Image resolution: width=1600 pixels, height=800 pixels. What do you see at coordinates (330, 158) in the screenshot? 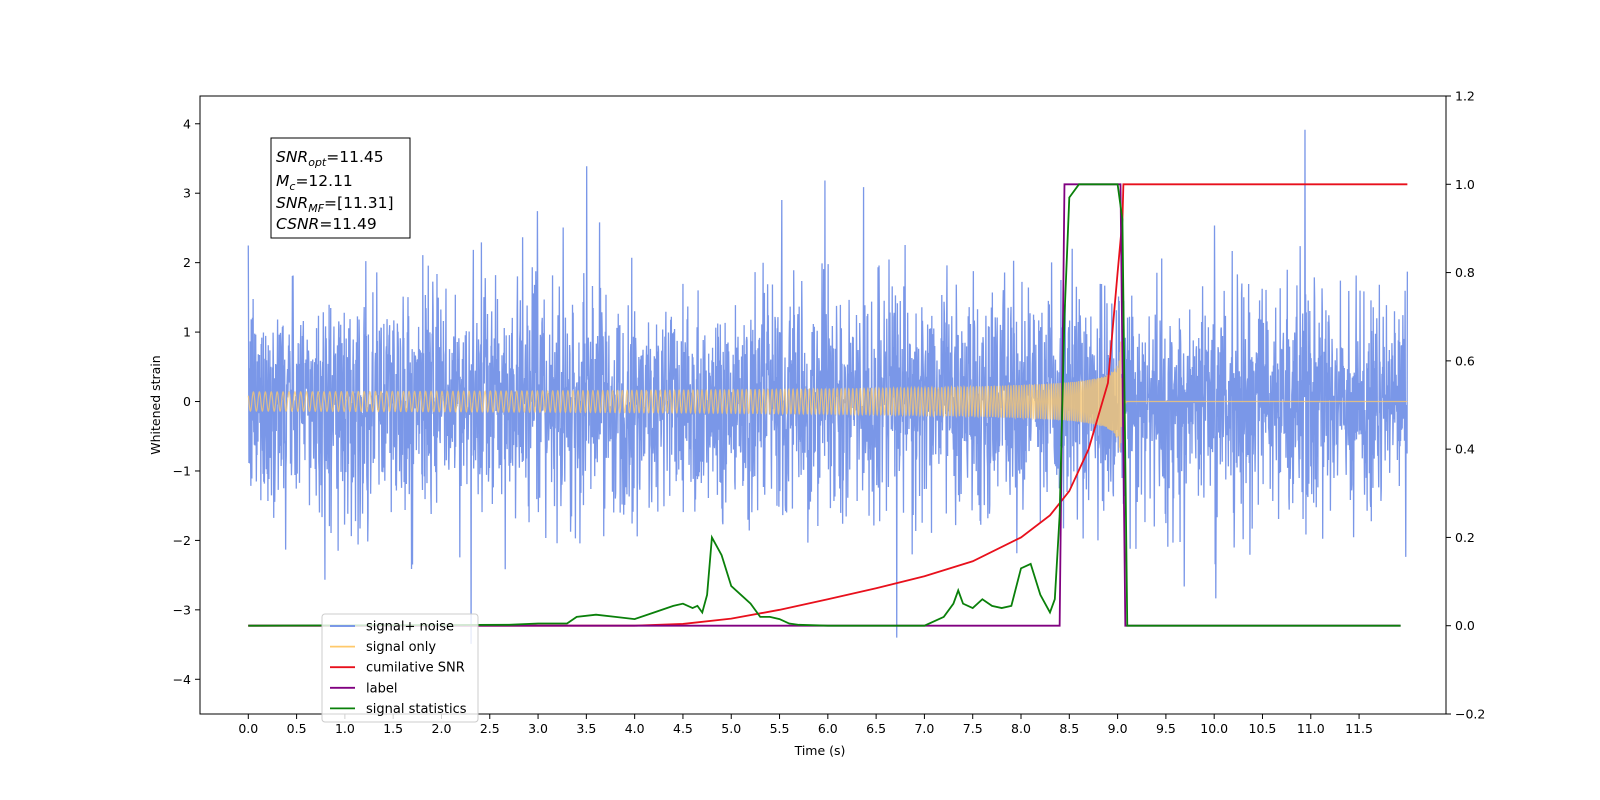
I see `annotation-line: SNRopt=11.45` at bounding box center [330, 158].